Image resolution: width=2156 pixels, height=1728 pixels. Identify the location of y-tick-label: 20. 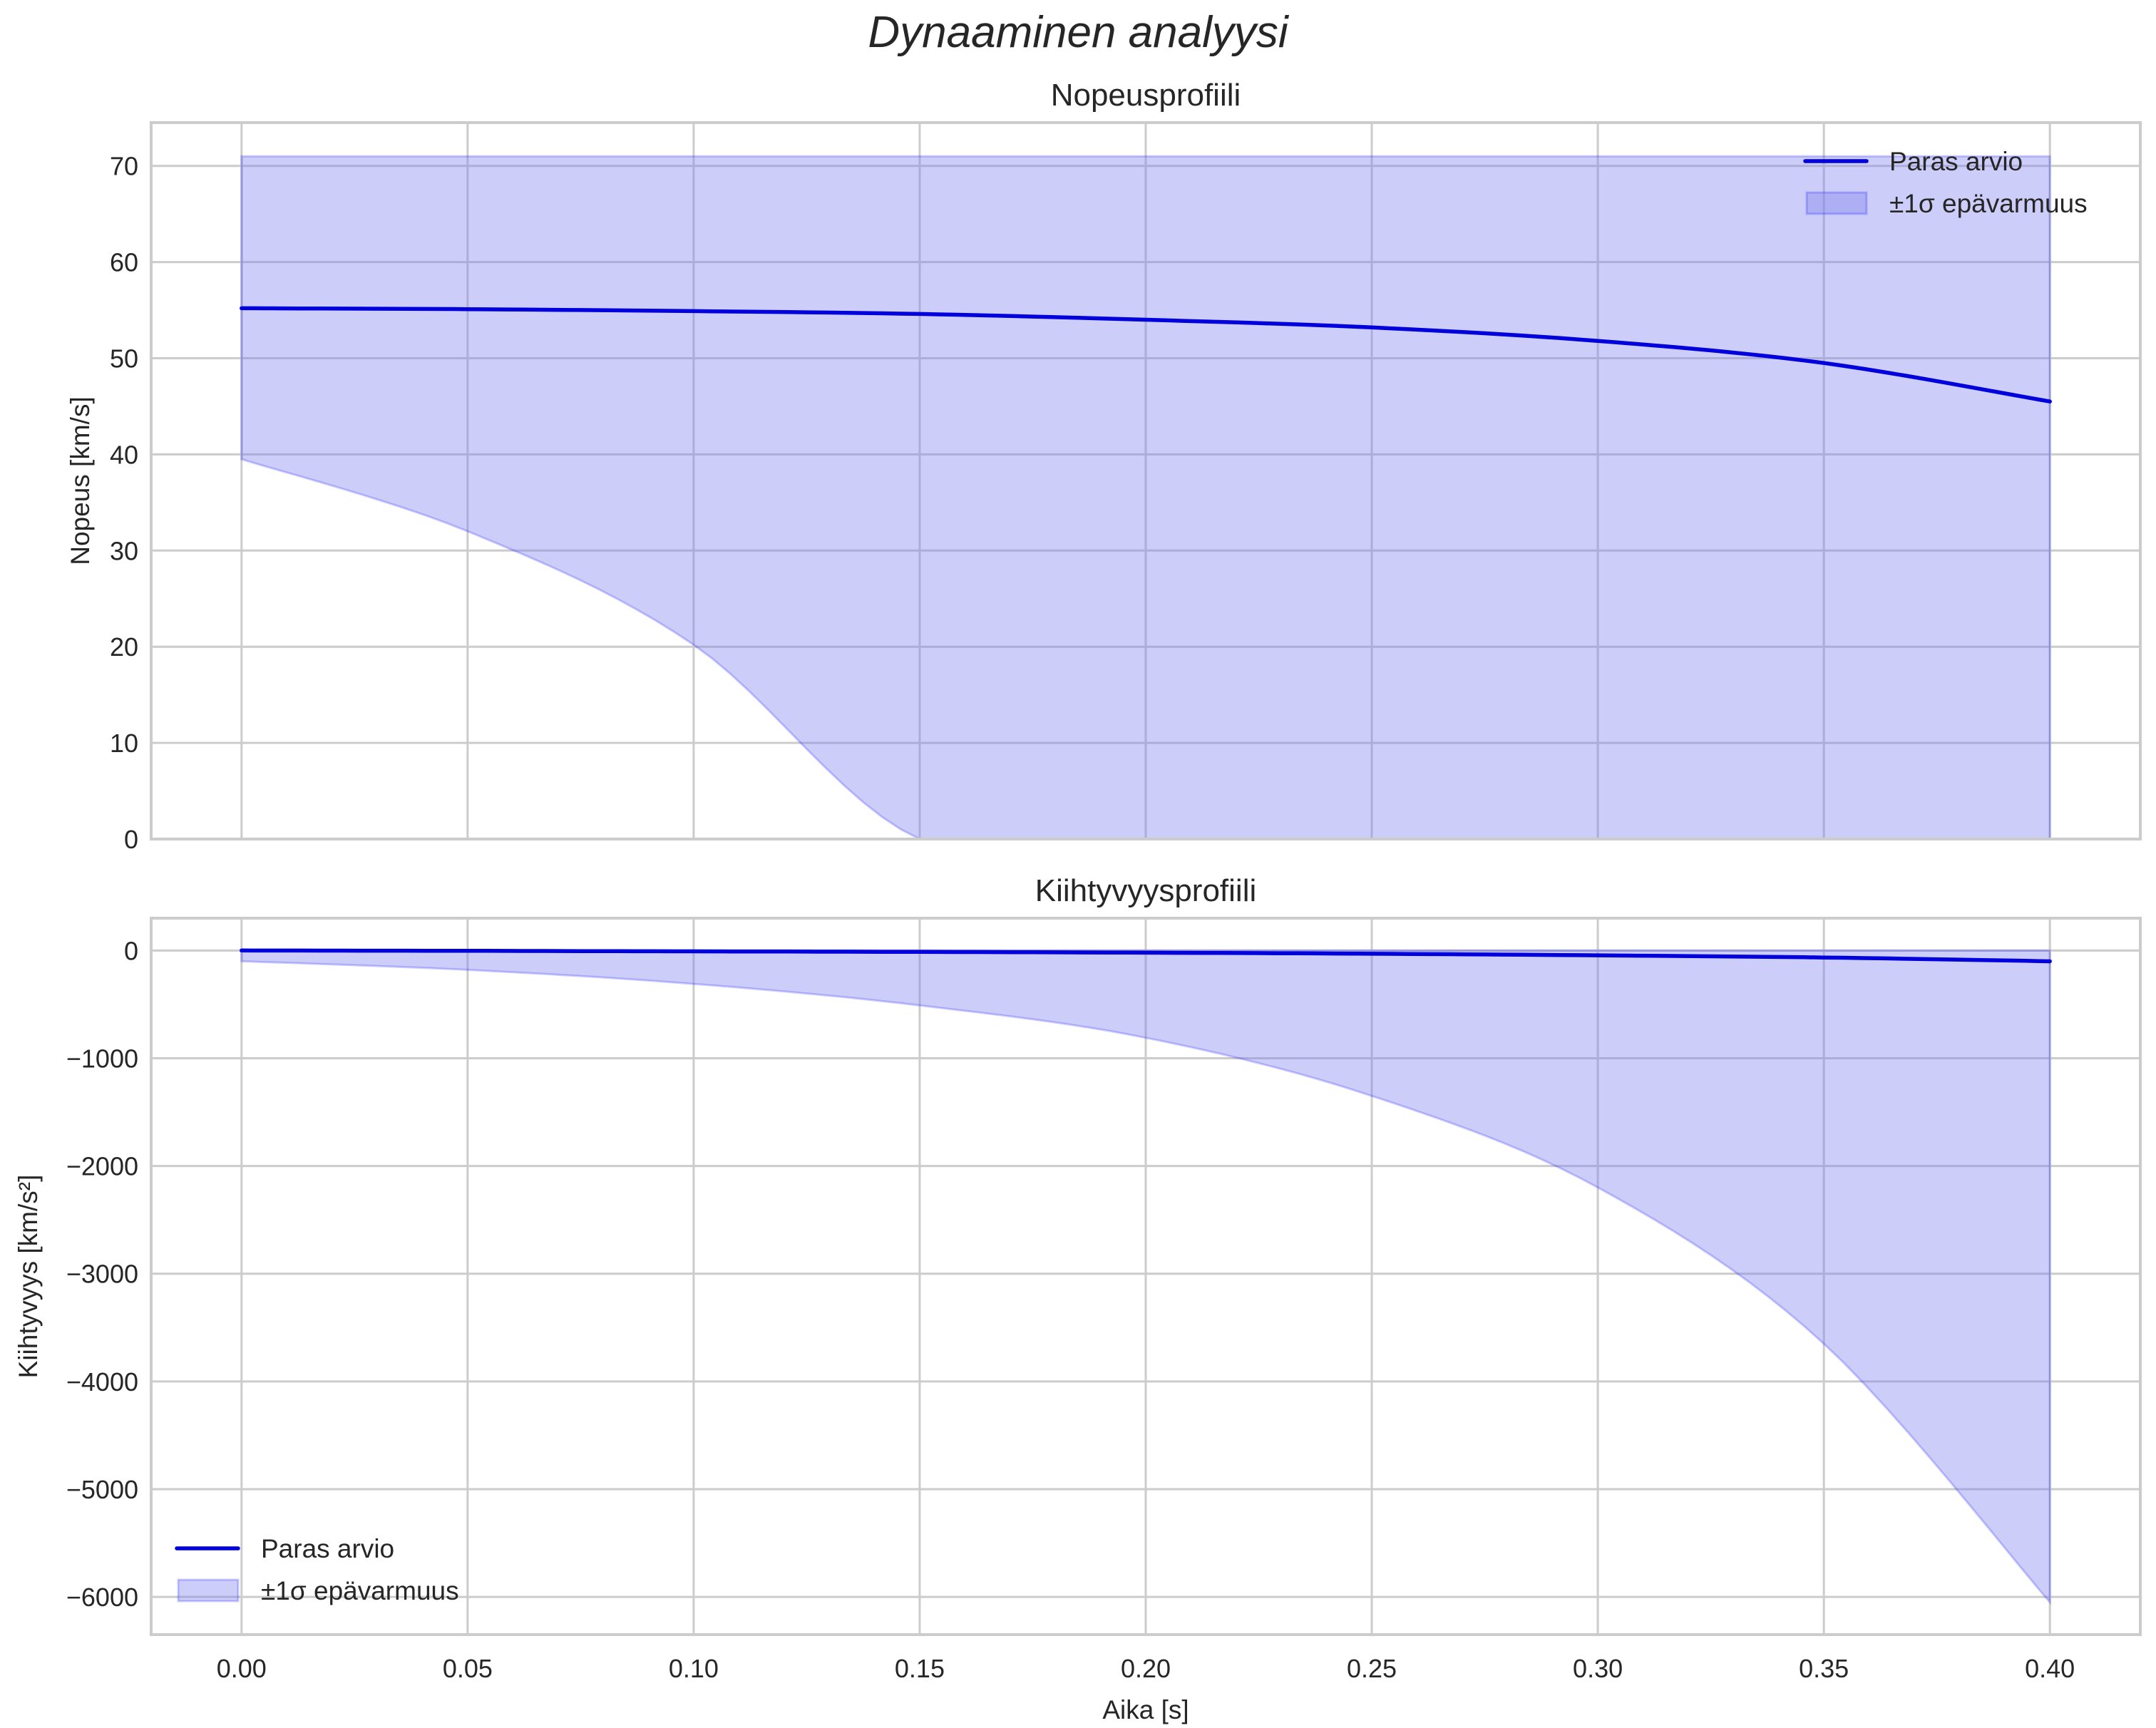
(124, 647).